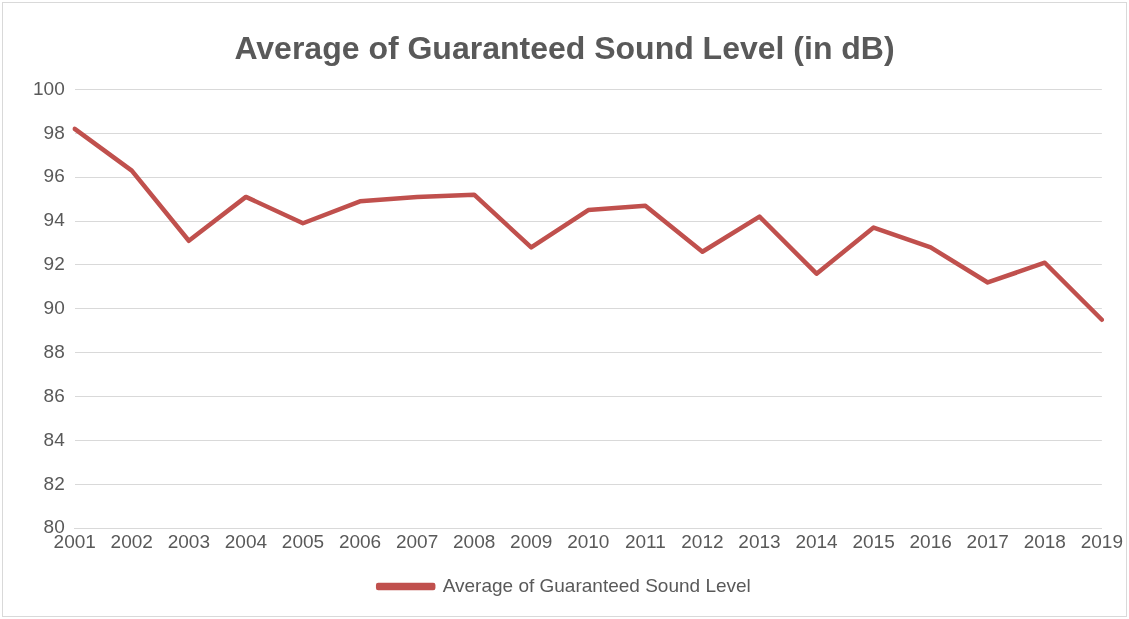  What do you see at coordinates (303, 541) in the screenshot?
I see `x-tick-label: 2005` at bounding box center [303, 541].